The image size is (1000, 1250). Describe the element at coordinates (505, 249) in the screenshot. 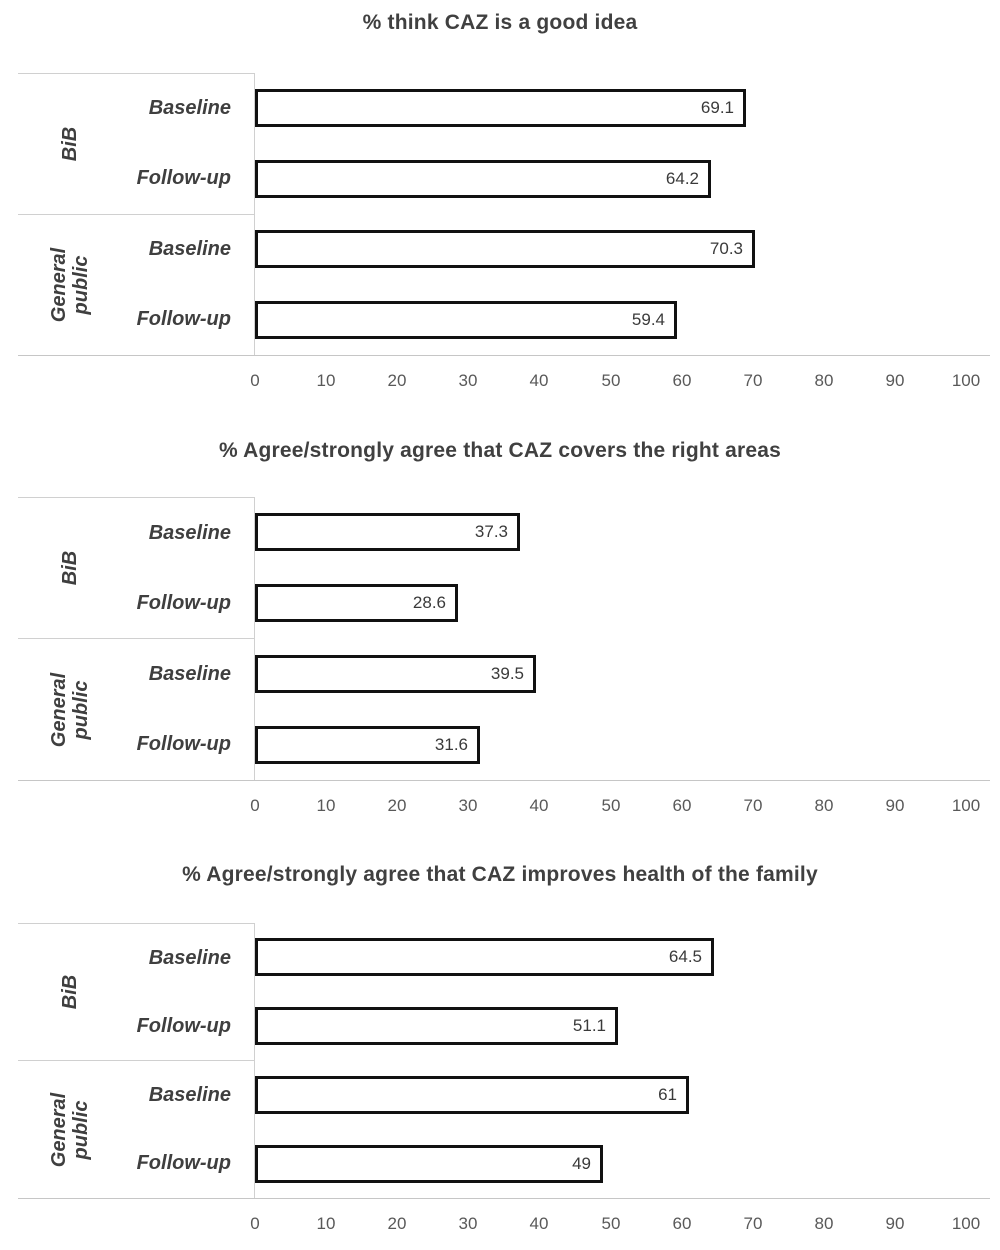

I see `bar-baseline: 70.3` at that location.